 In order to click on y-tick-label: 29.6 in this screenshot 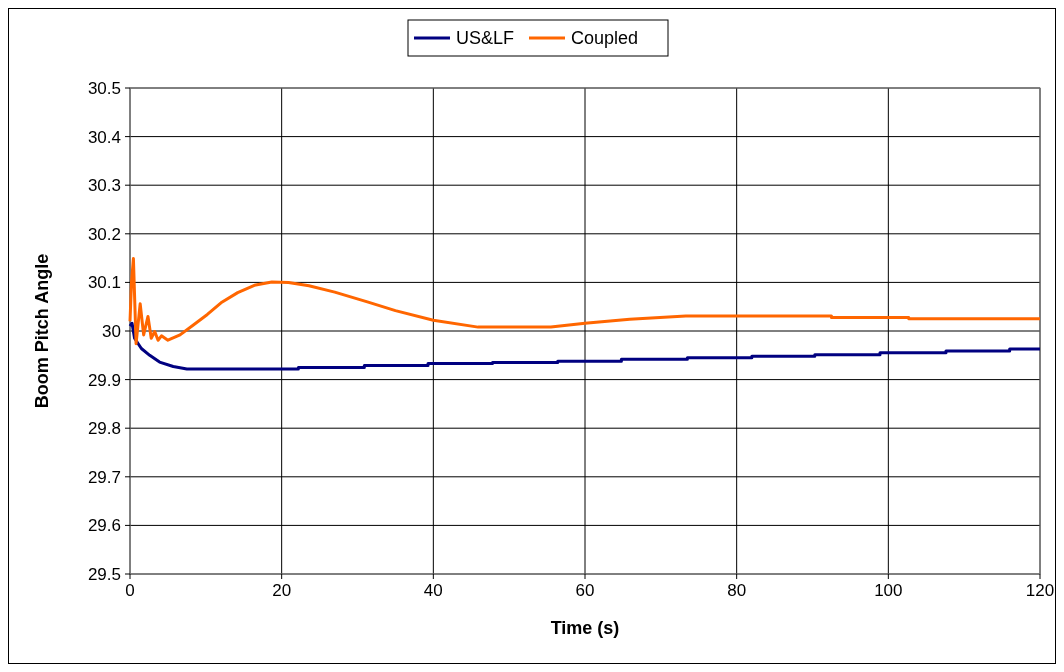, I will do `click(104, 526)`.